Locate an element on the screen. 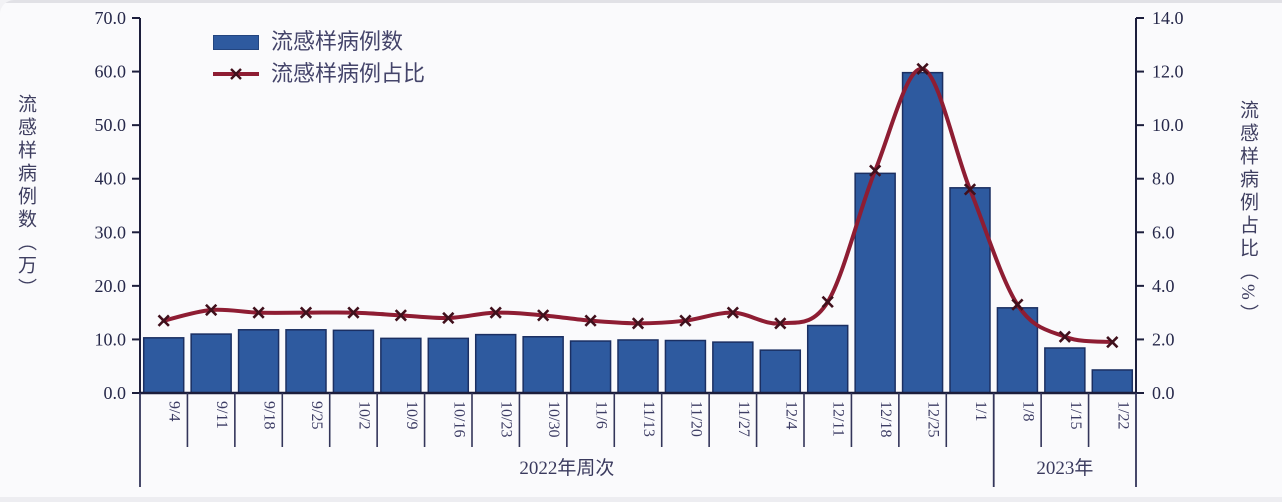  right-tick-label: 12.0 is located at coordinates (1168, 72).